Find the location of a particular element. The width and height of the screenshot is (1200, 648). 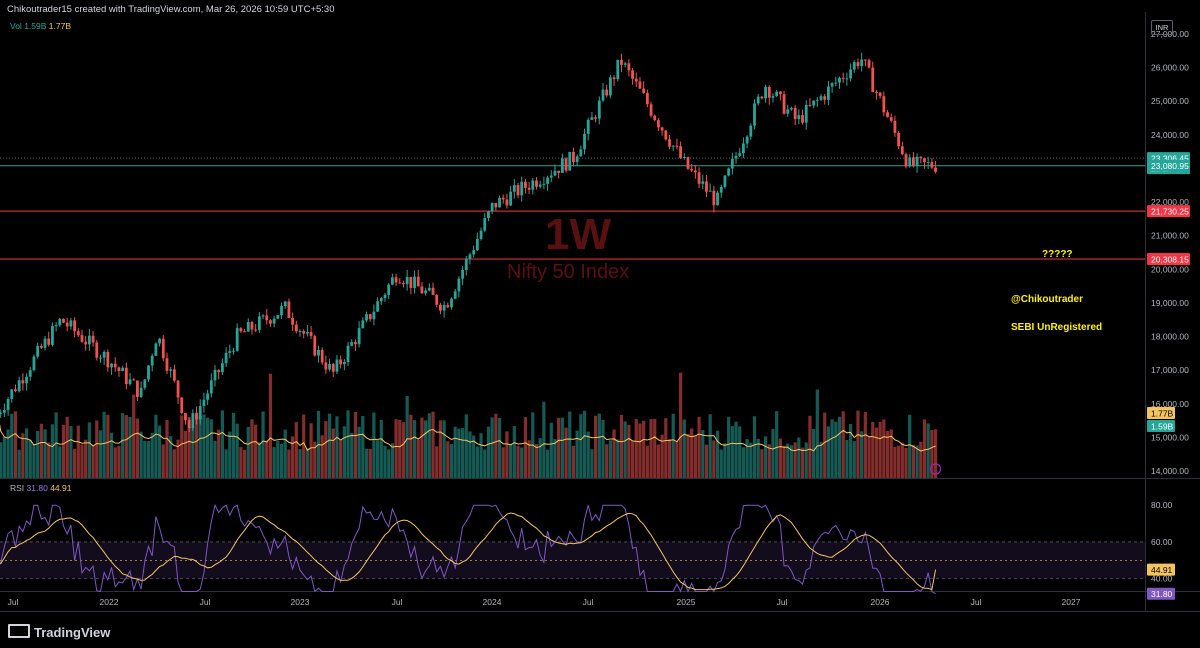

time-tick-label: 2025 is located at coordinates (686, 602).